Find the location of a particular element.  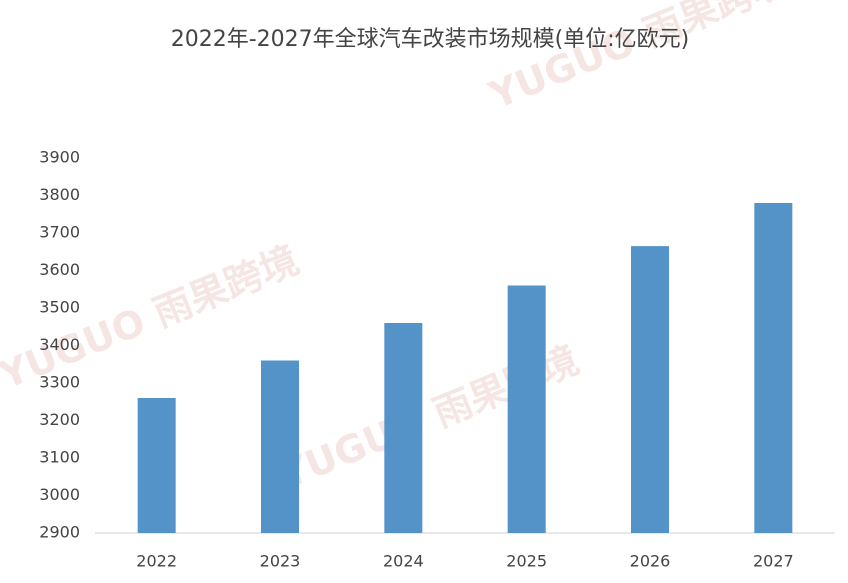

y-tick-label: 3800 is located at coordinates (59, 194).